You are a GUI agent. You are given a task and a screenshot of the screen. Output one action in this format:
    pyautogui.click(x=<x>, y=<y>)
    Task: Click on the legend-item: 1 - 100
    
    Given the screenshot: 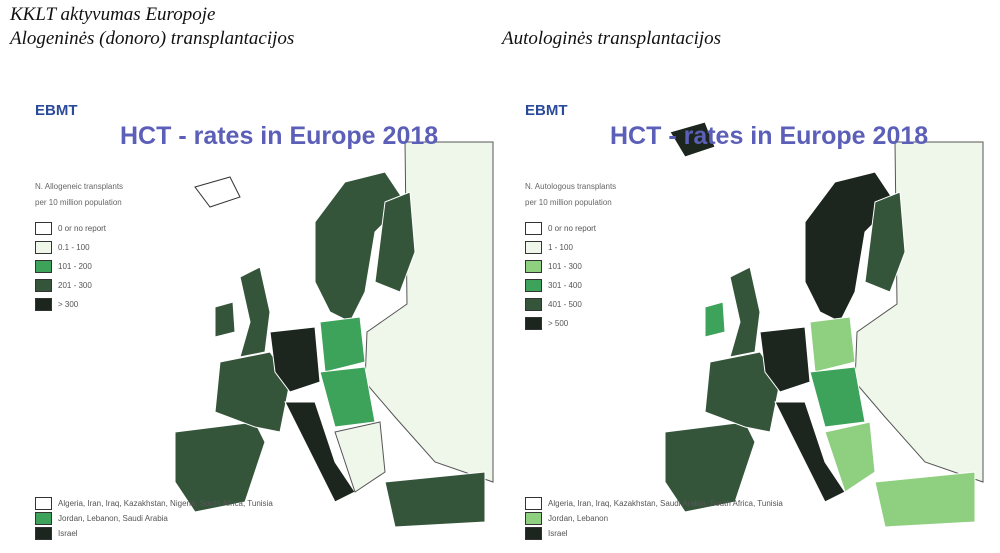 What is the action you would take?
    pyautogui.click(x=549, y=247)
    